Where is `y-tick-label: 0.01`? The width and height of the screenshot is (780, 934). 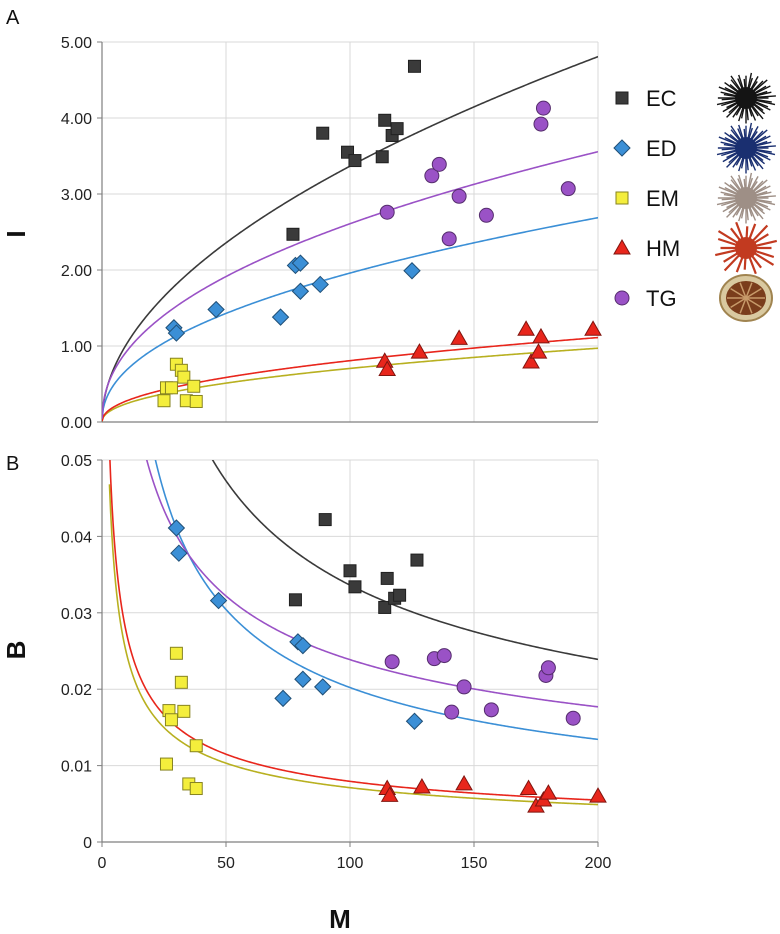
y-tick-label: 0.01 is located at coordinates (76, 767).